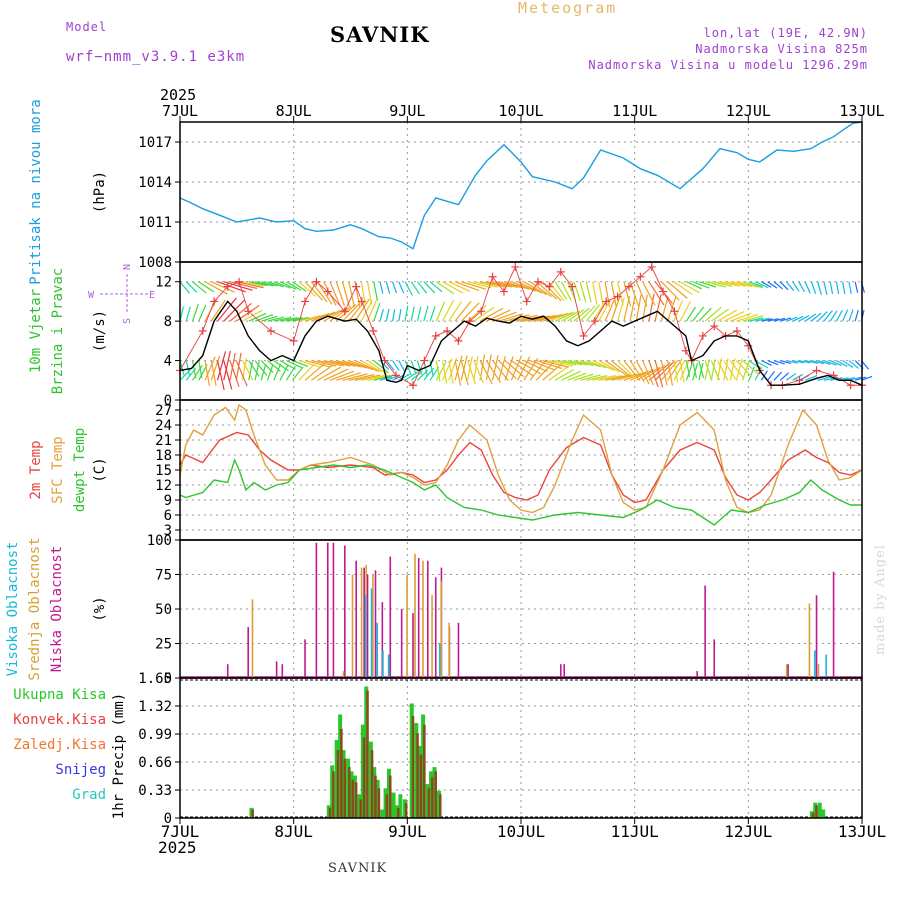  I want to click on x-label-top-10jul: 10JUL, so click(520, 111).